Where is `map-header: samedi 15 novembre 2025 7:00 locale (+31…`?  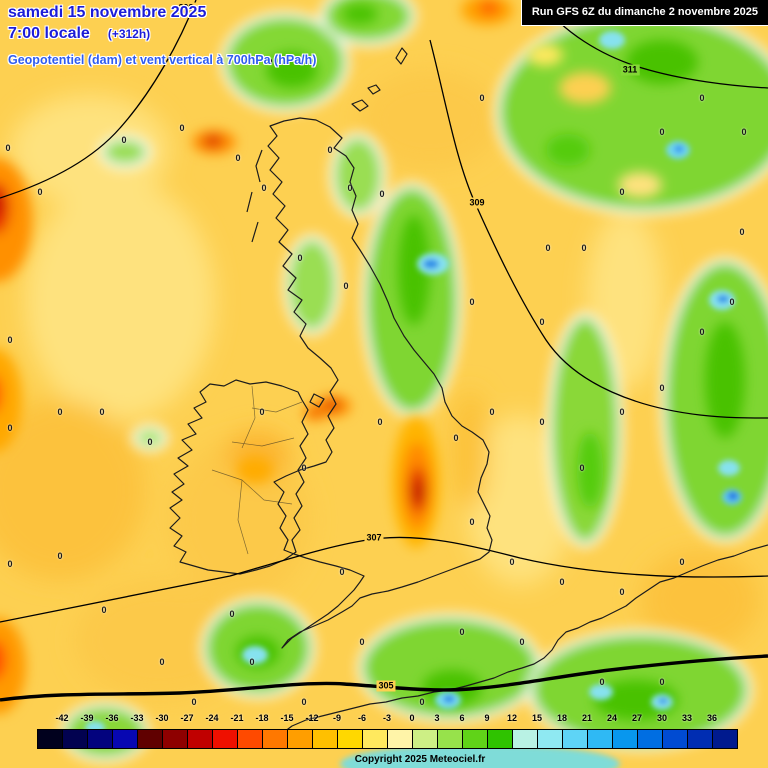 map-header: samedi 15 novembre 2025 7:00 locale (+31… is located at coordinates (162, 35).